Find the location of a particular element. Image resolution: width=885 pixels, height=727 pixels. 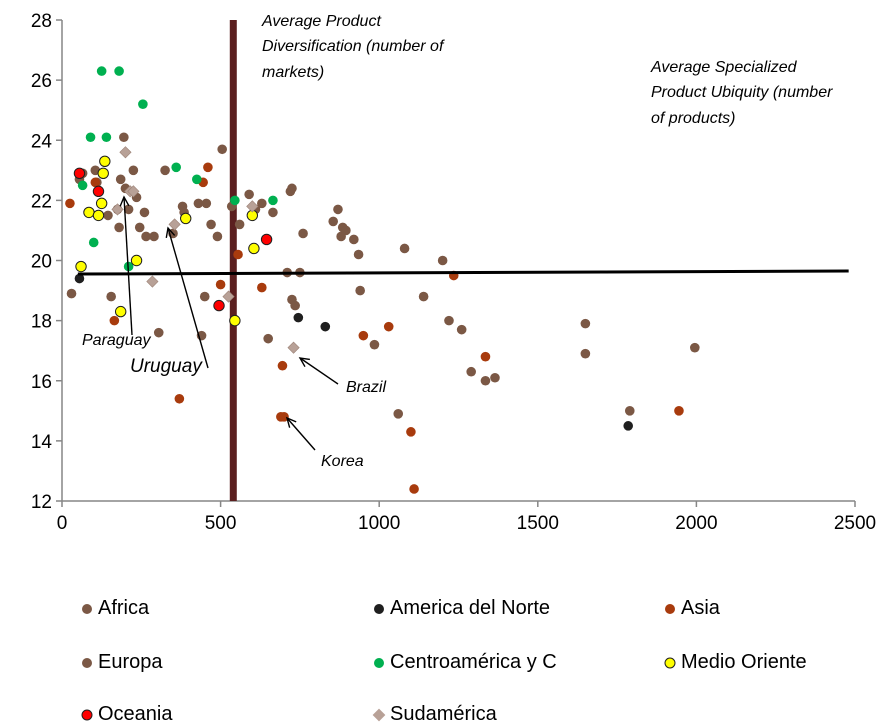

y-tick-label: 18 is located at coordinates (41, 322).